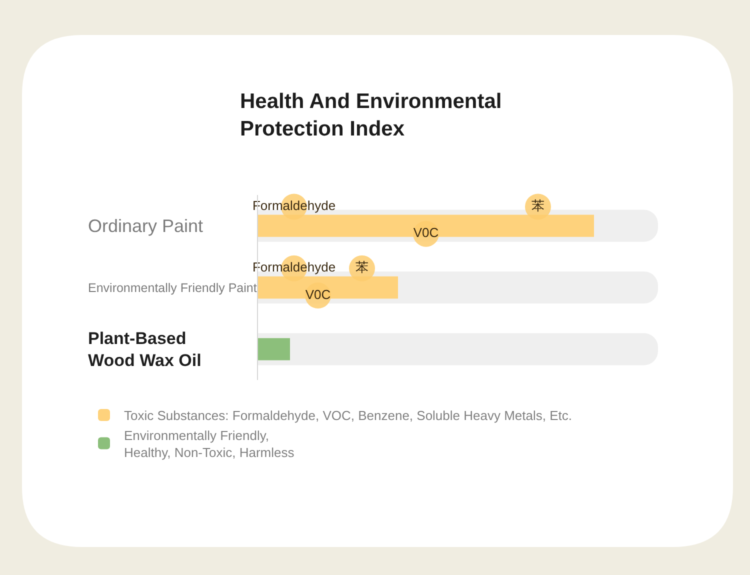  I want to click on y-tick-label: Environmentally Friendly Paint, so click(173, 288).